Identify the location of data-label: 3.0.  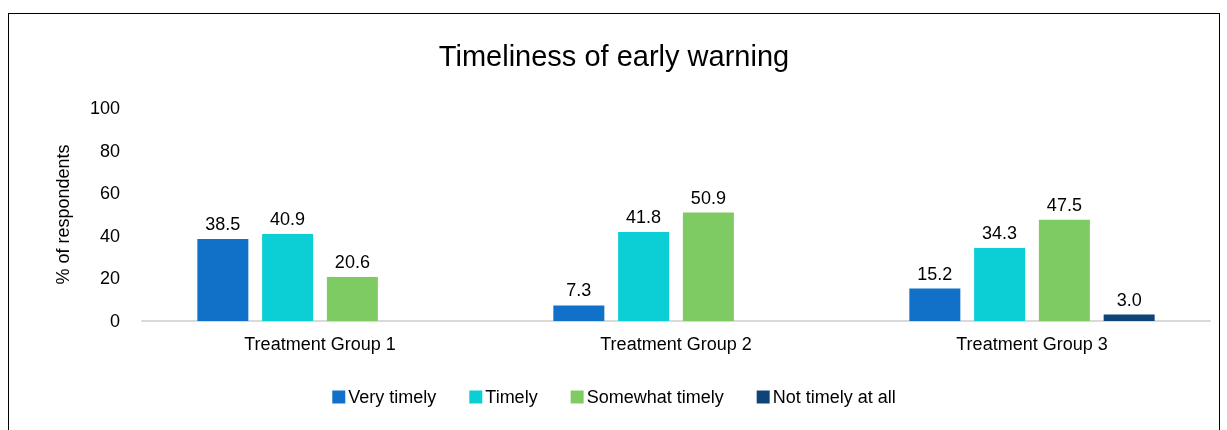
(1129, 299).